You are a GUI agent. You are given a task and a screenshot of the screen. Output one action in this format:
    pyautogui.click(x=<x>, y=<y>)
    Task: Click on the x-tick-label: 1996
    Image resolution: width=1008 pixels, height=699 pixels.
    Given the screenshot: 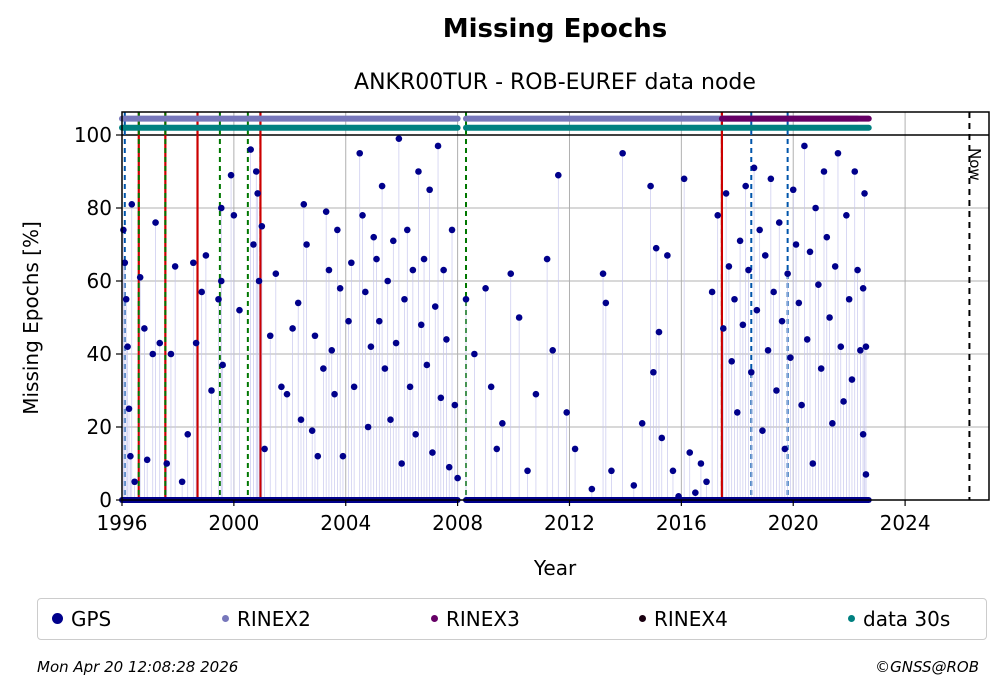 What is the action you would take?
    pyautogui.click(x=122, y=523)
    